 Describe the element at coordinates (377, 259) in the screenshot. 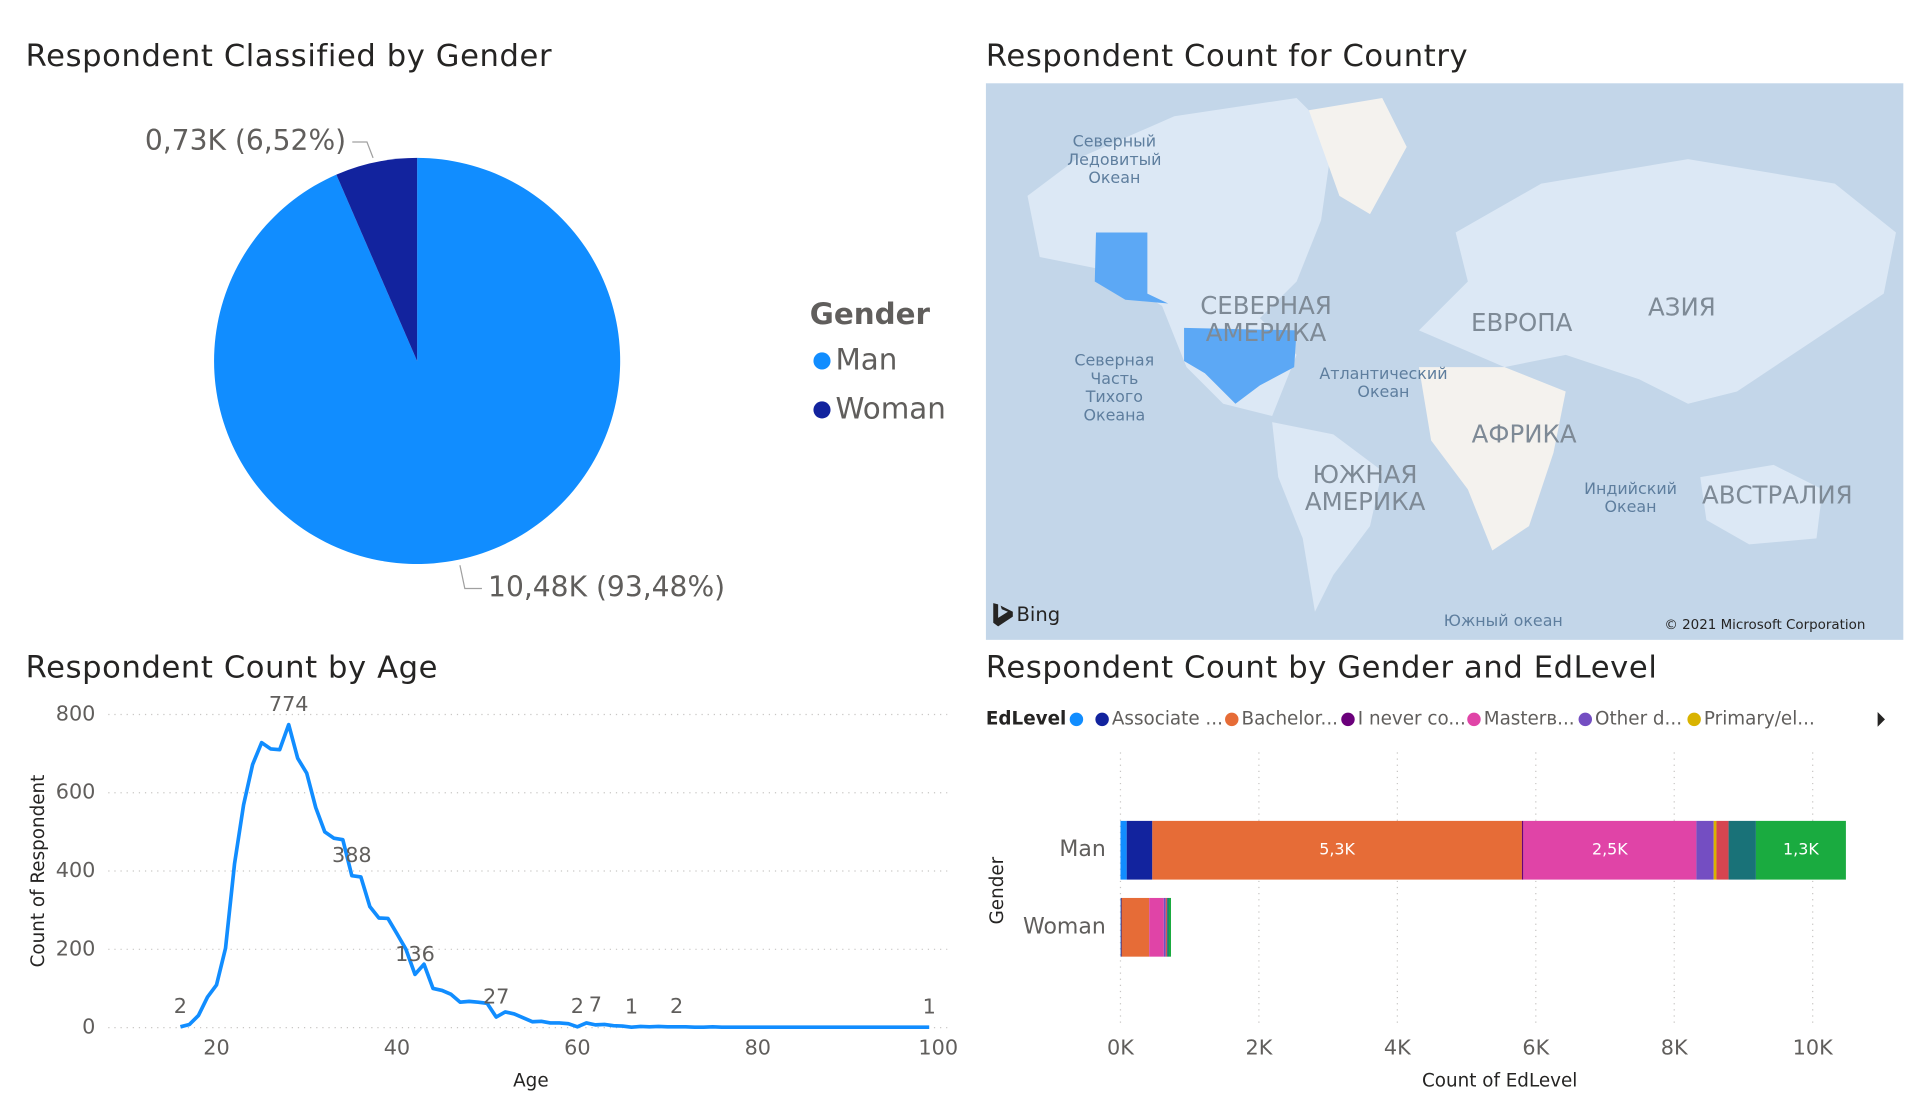

I see `pie-slice` at that location.